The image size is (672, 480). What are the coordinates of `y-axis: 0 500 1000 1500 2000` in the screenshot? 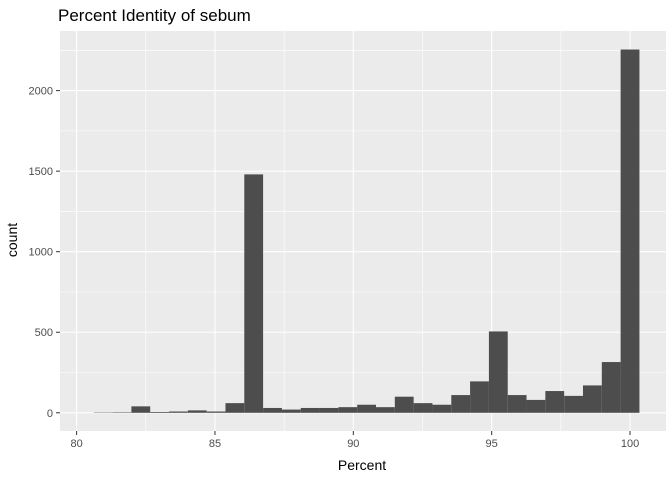 It's located at (44, 253).